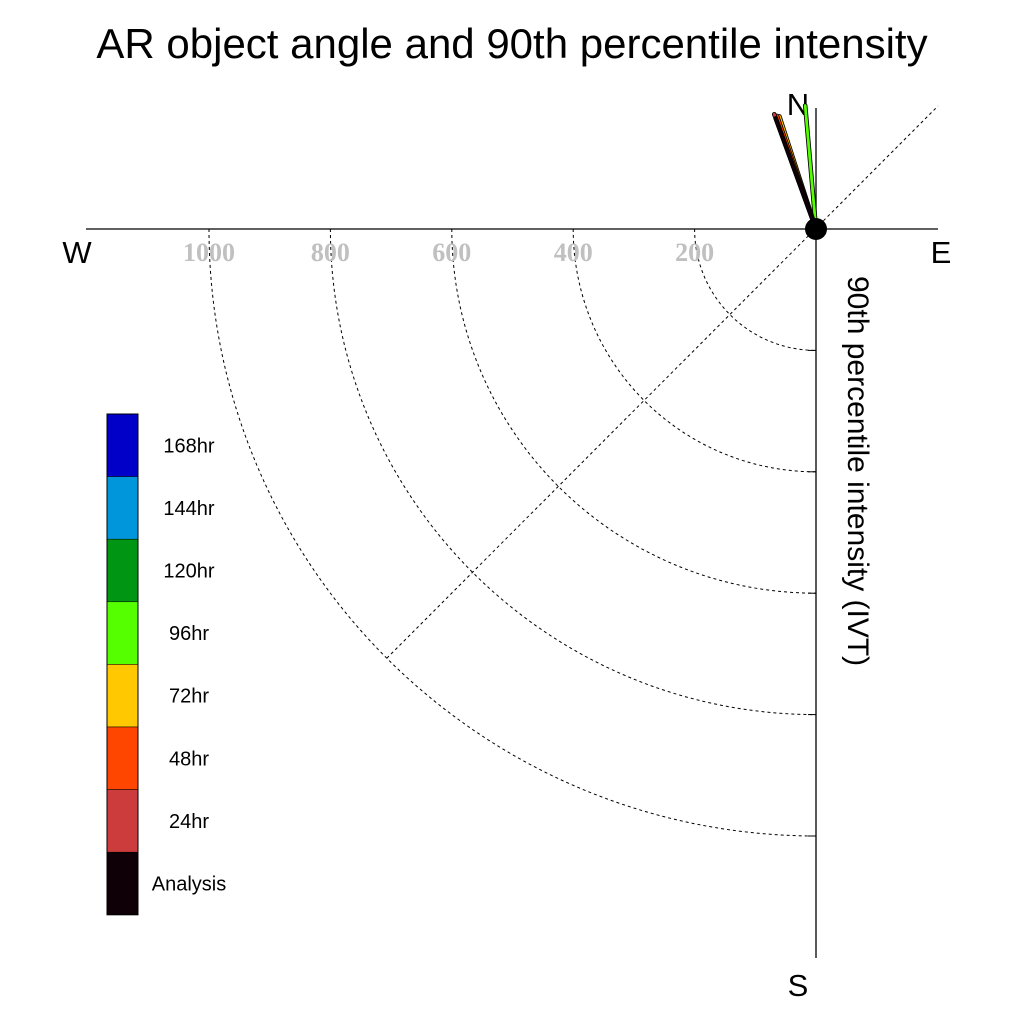 This screenshot has height=1024, width=1024. I want to click on y-axis-label: 90th percentile intensity (IVT), so click(857, 471).